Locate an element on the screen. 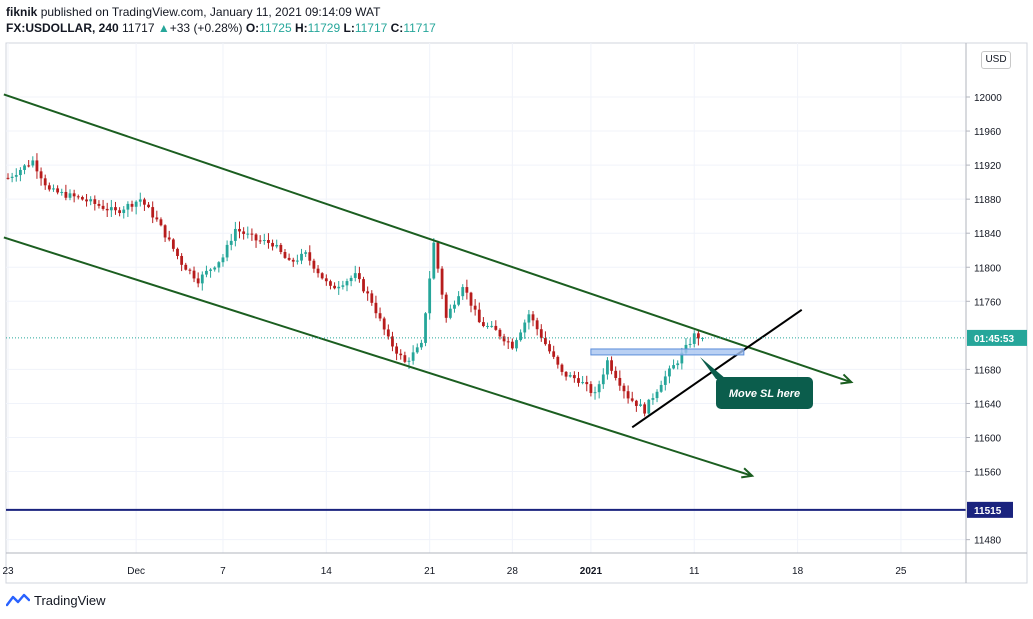  time-tick-label: 7 is located at coordinates (223, 571).